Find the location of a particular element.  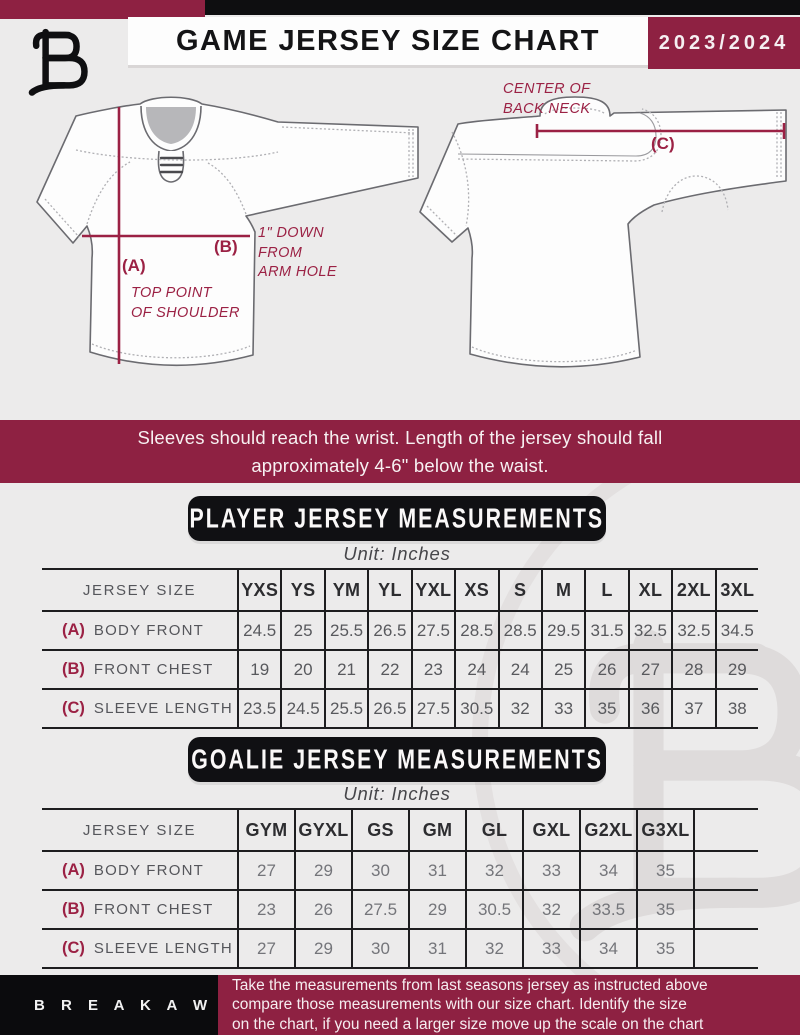

size-value-cell: 28 is located at coordinates (692, 669).